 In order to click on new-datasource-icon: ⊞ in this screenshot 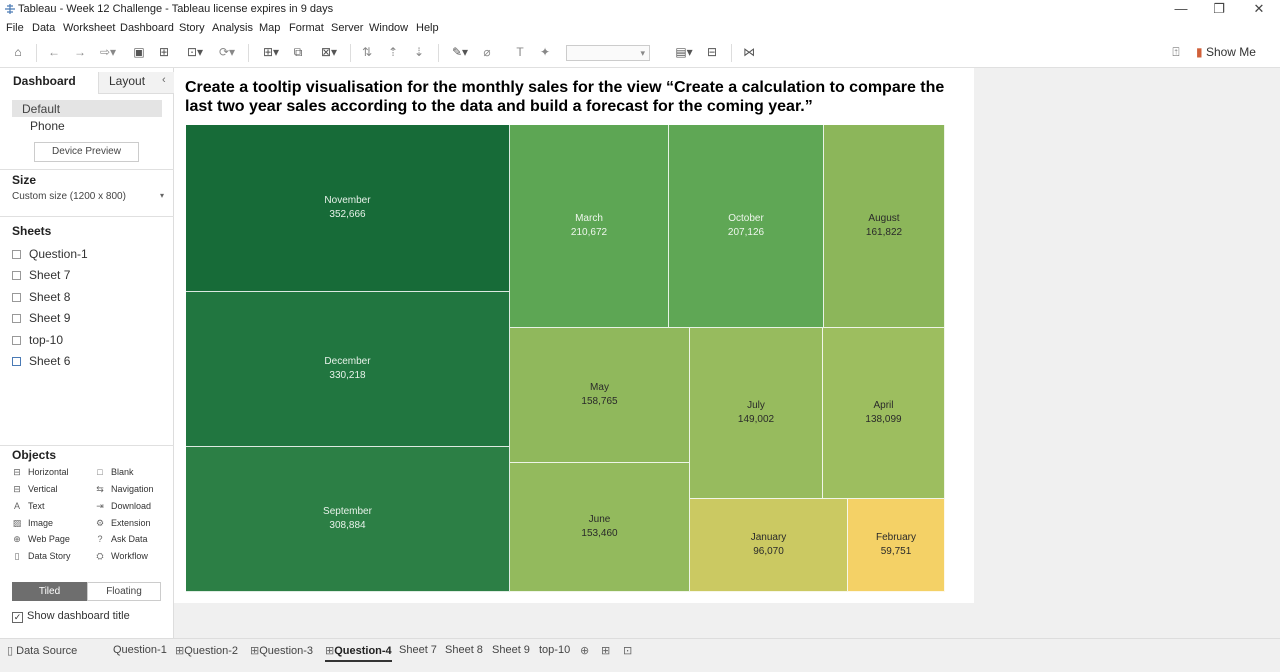, I will do `click(164, 52)`.